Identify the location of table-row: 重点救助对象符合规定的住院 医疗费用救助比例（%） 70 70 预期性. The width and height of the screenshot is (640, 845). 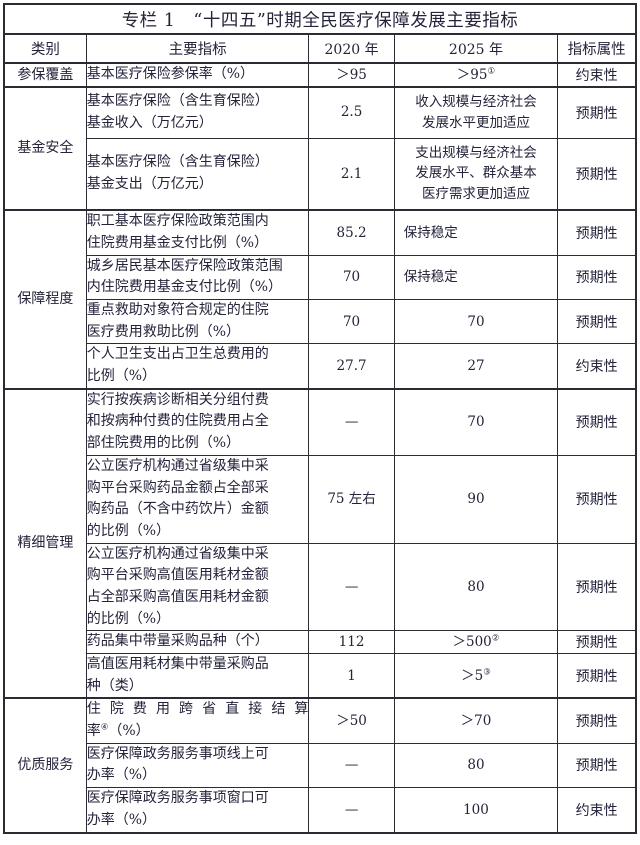
(320, 322).